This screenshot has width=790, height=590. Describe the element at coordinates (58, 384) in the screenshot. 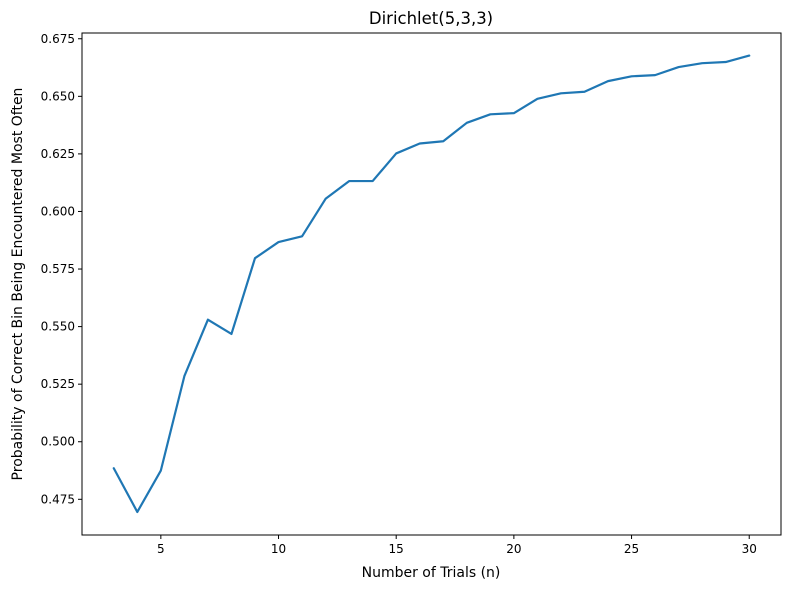

I see `y-tick-label: 0.525` at that location.